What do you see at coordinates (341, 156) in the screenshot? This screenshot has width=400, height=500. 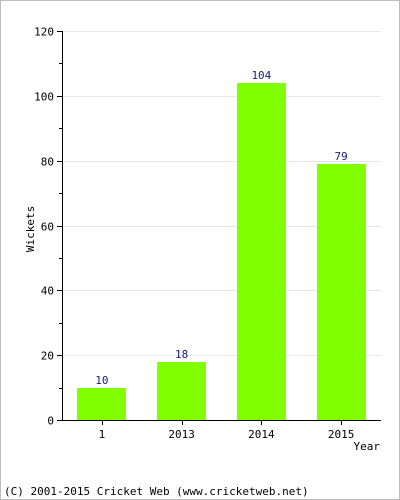 I see `bar-value-label: 79` at bounding box center [341, 156].